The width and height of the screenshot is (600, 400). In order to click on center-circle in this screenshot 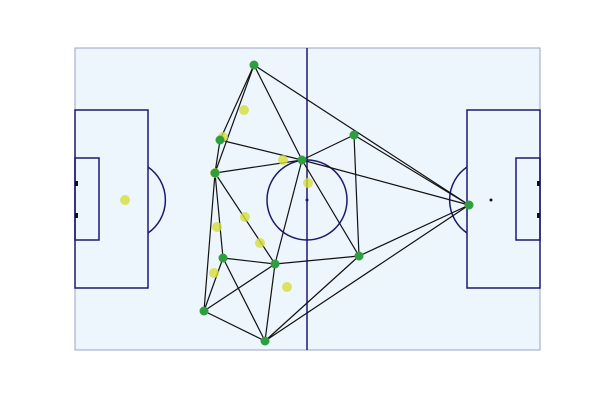, I will do `click(307, 200)`.